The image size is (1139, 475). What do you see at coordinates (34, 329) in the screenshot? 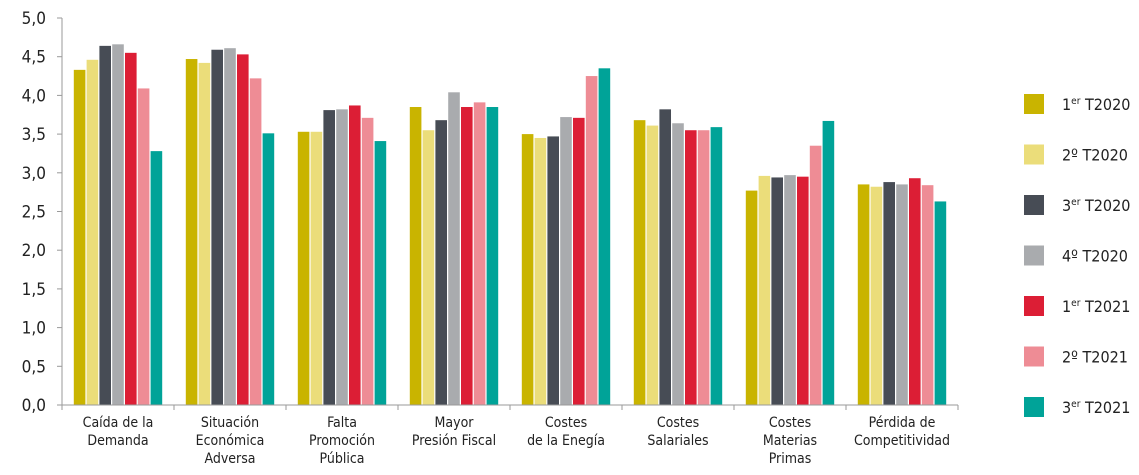
I see `y-tick-label: 1,0` at bounding box center [34, 329].